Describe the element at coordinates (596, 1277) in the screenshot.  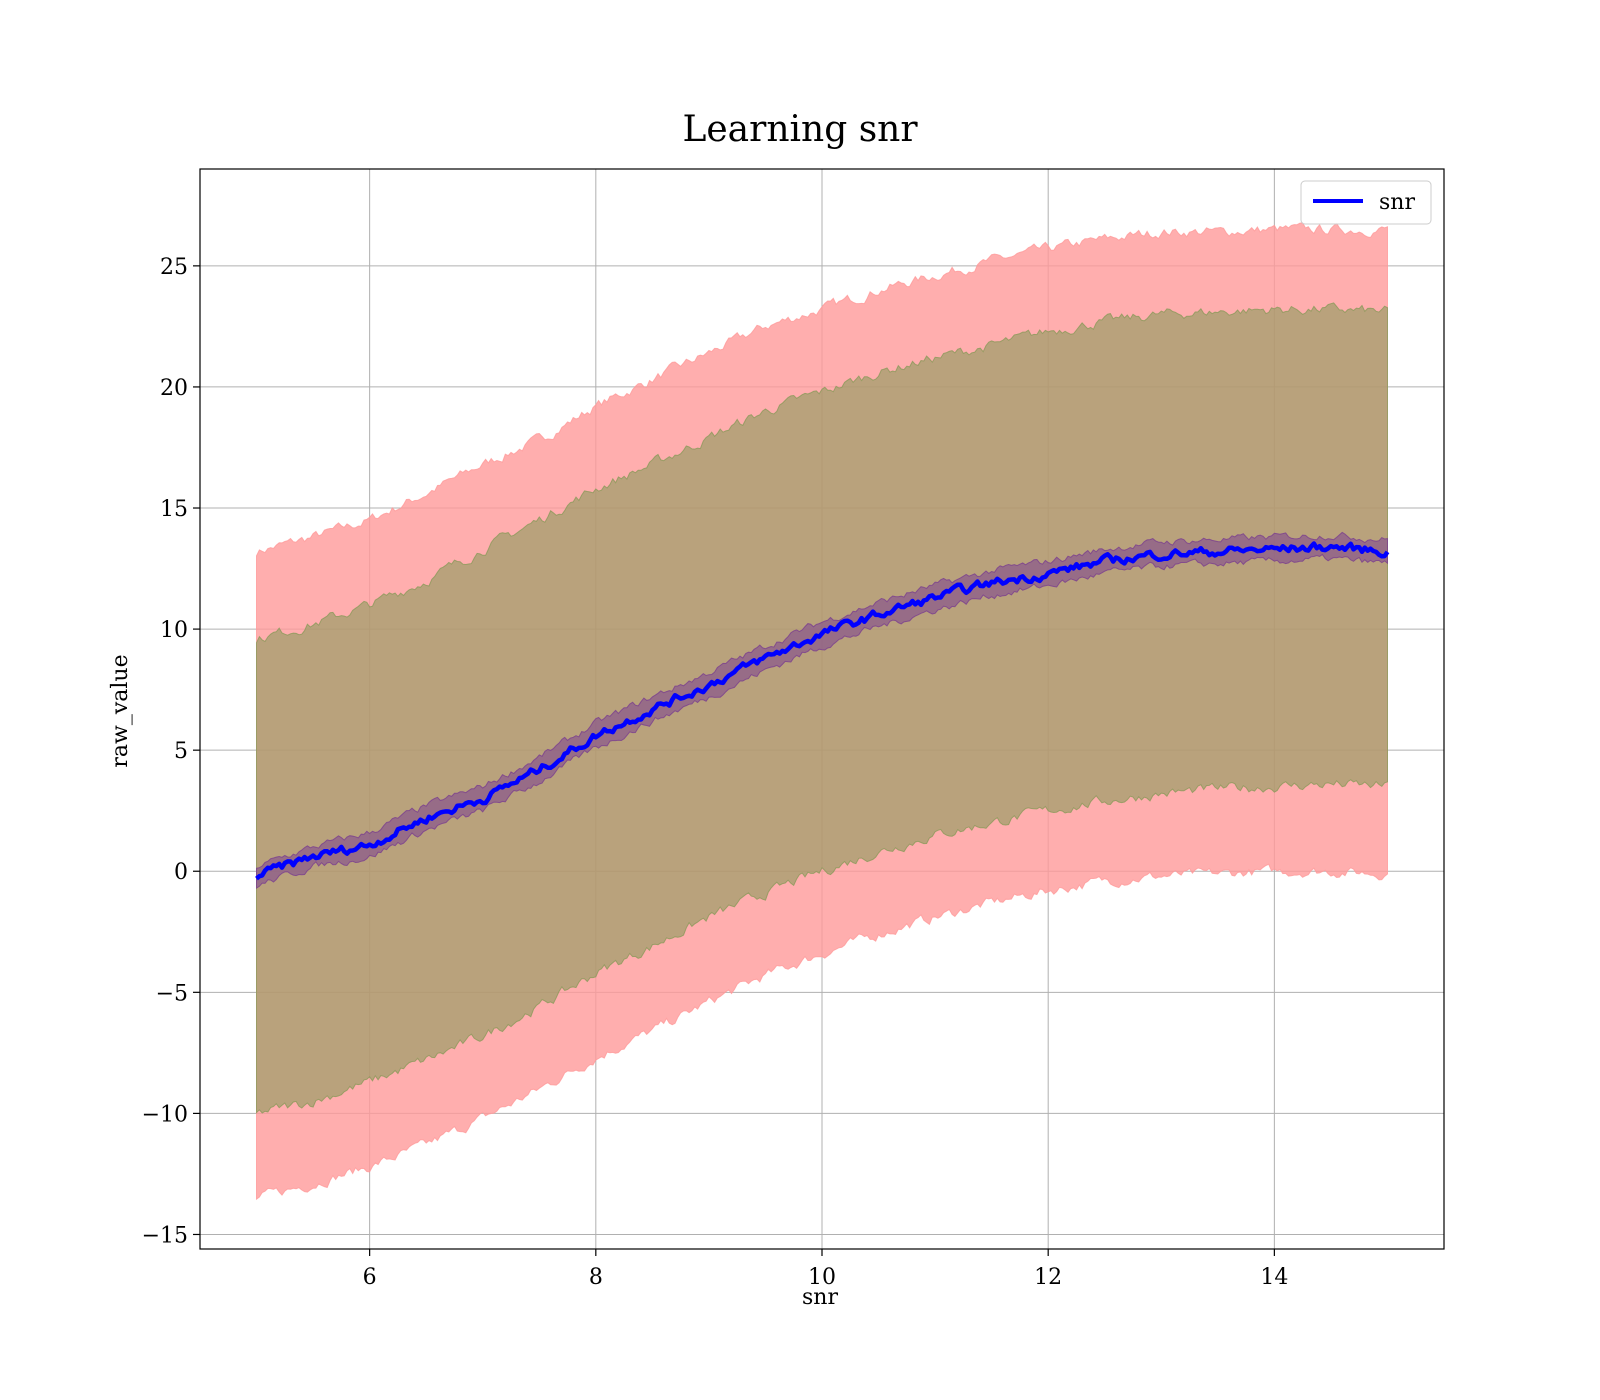
I see `x-tick-label: 8` at that location.